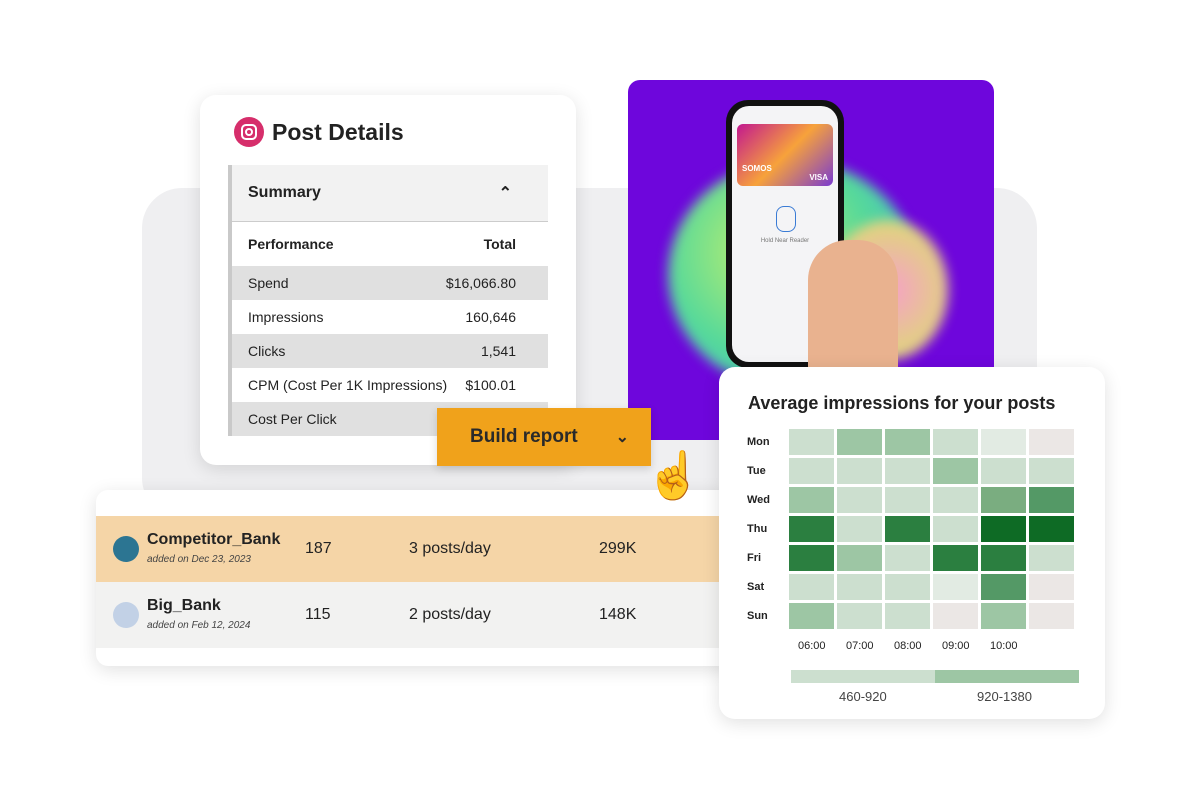 The height and width of the screenshot is (800, 1200). Describe the element at coordinates (390, 193) in the screenshot. I see `summary-toggle: Summary ⌃` at that location.